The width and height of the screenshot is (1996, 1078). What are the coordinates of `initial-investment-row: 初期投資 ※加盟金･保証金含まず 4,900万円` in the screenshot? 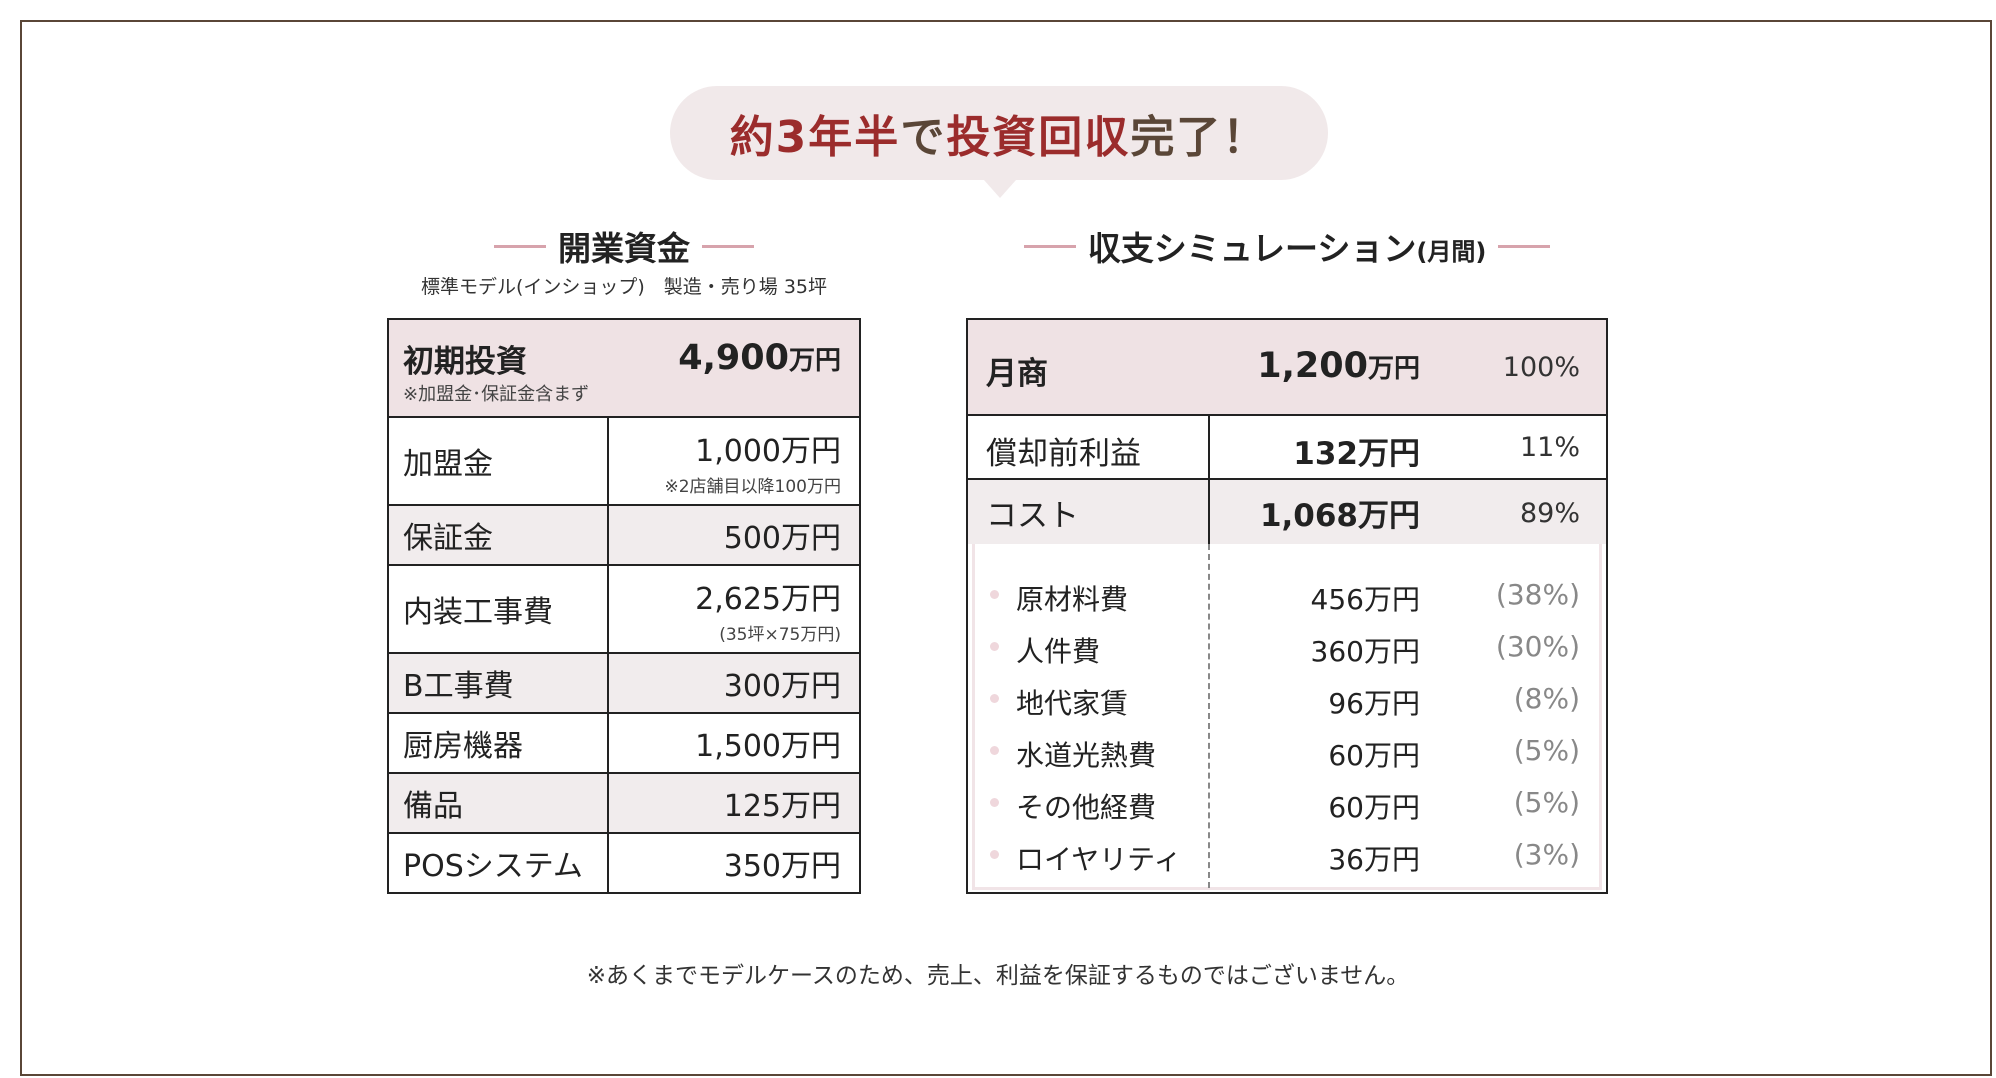 It's located at (624, 368).